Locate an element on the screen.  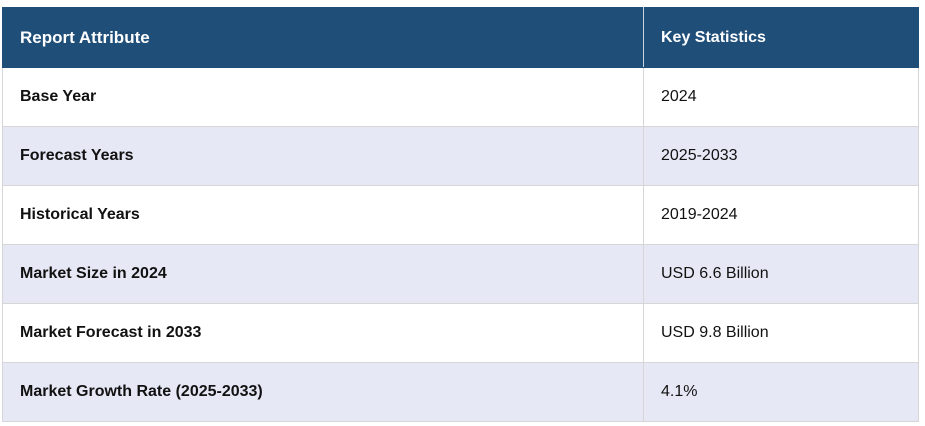
column-header-key-statistics: Key Statistics is located at coordinates (781, 37).